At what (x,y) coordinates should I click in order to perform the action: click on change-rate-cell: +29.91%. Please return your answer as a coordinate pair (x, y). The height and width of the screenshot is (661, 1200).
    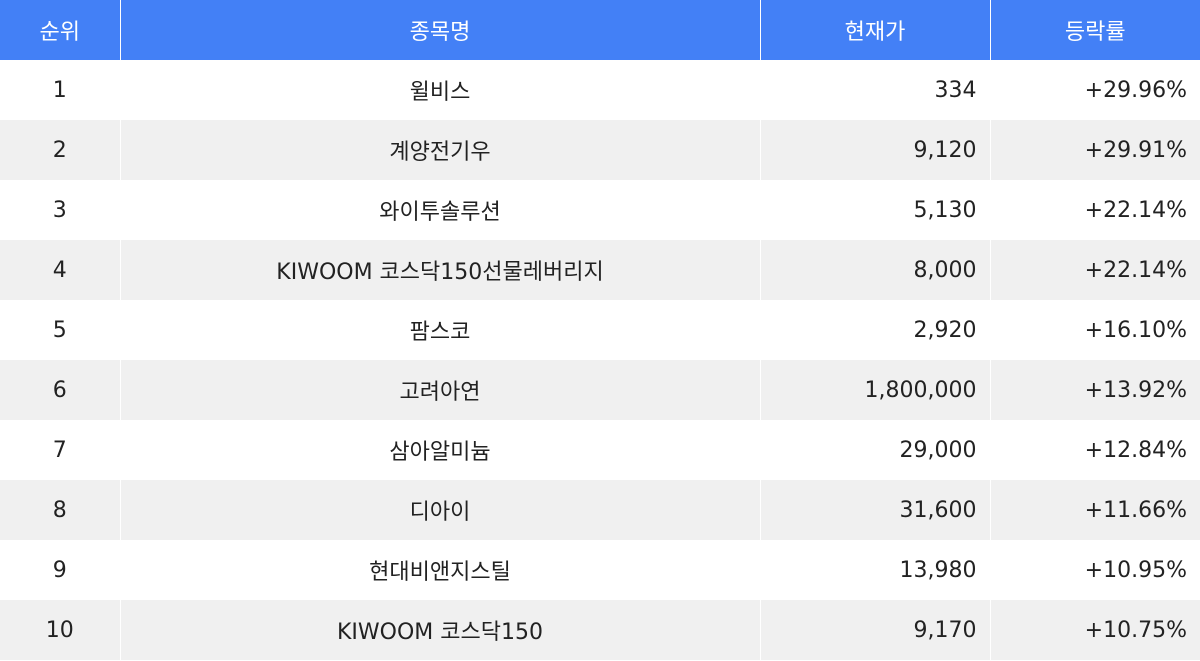
    Looking at the image, I should click on (1094, 150).